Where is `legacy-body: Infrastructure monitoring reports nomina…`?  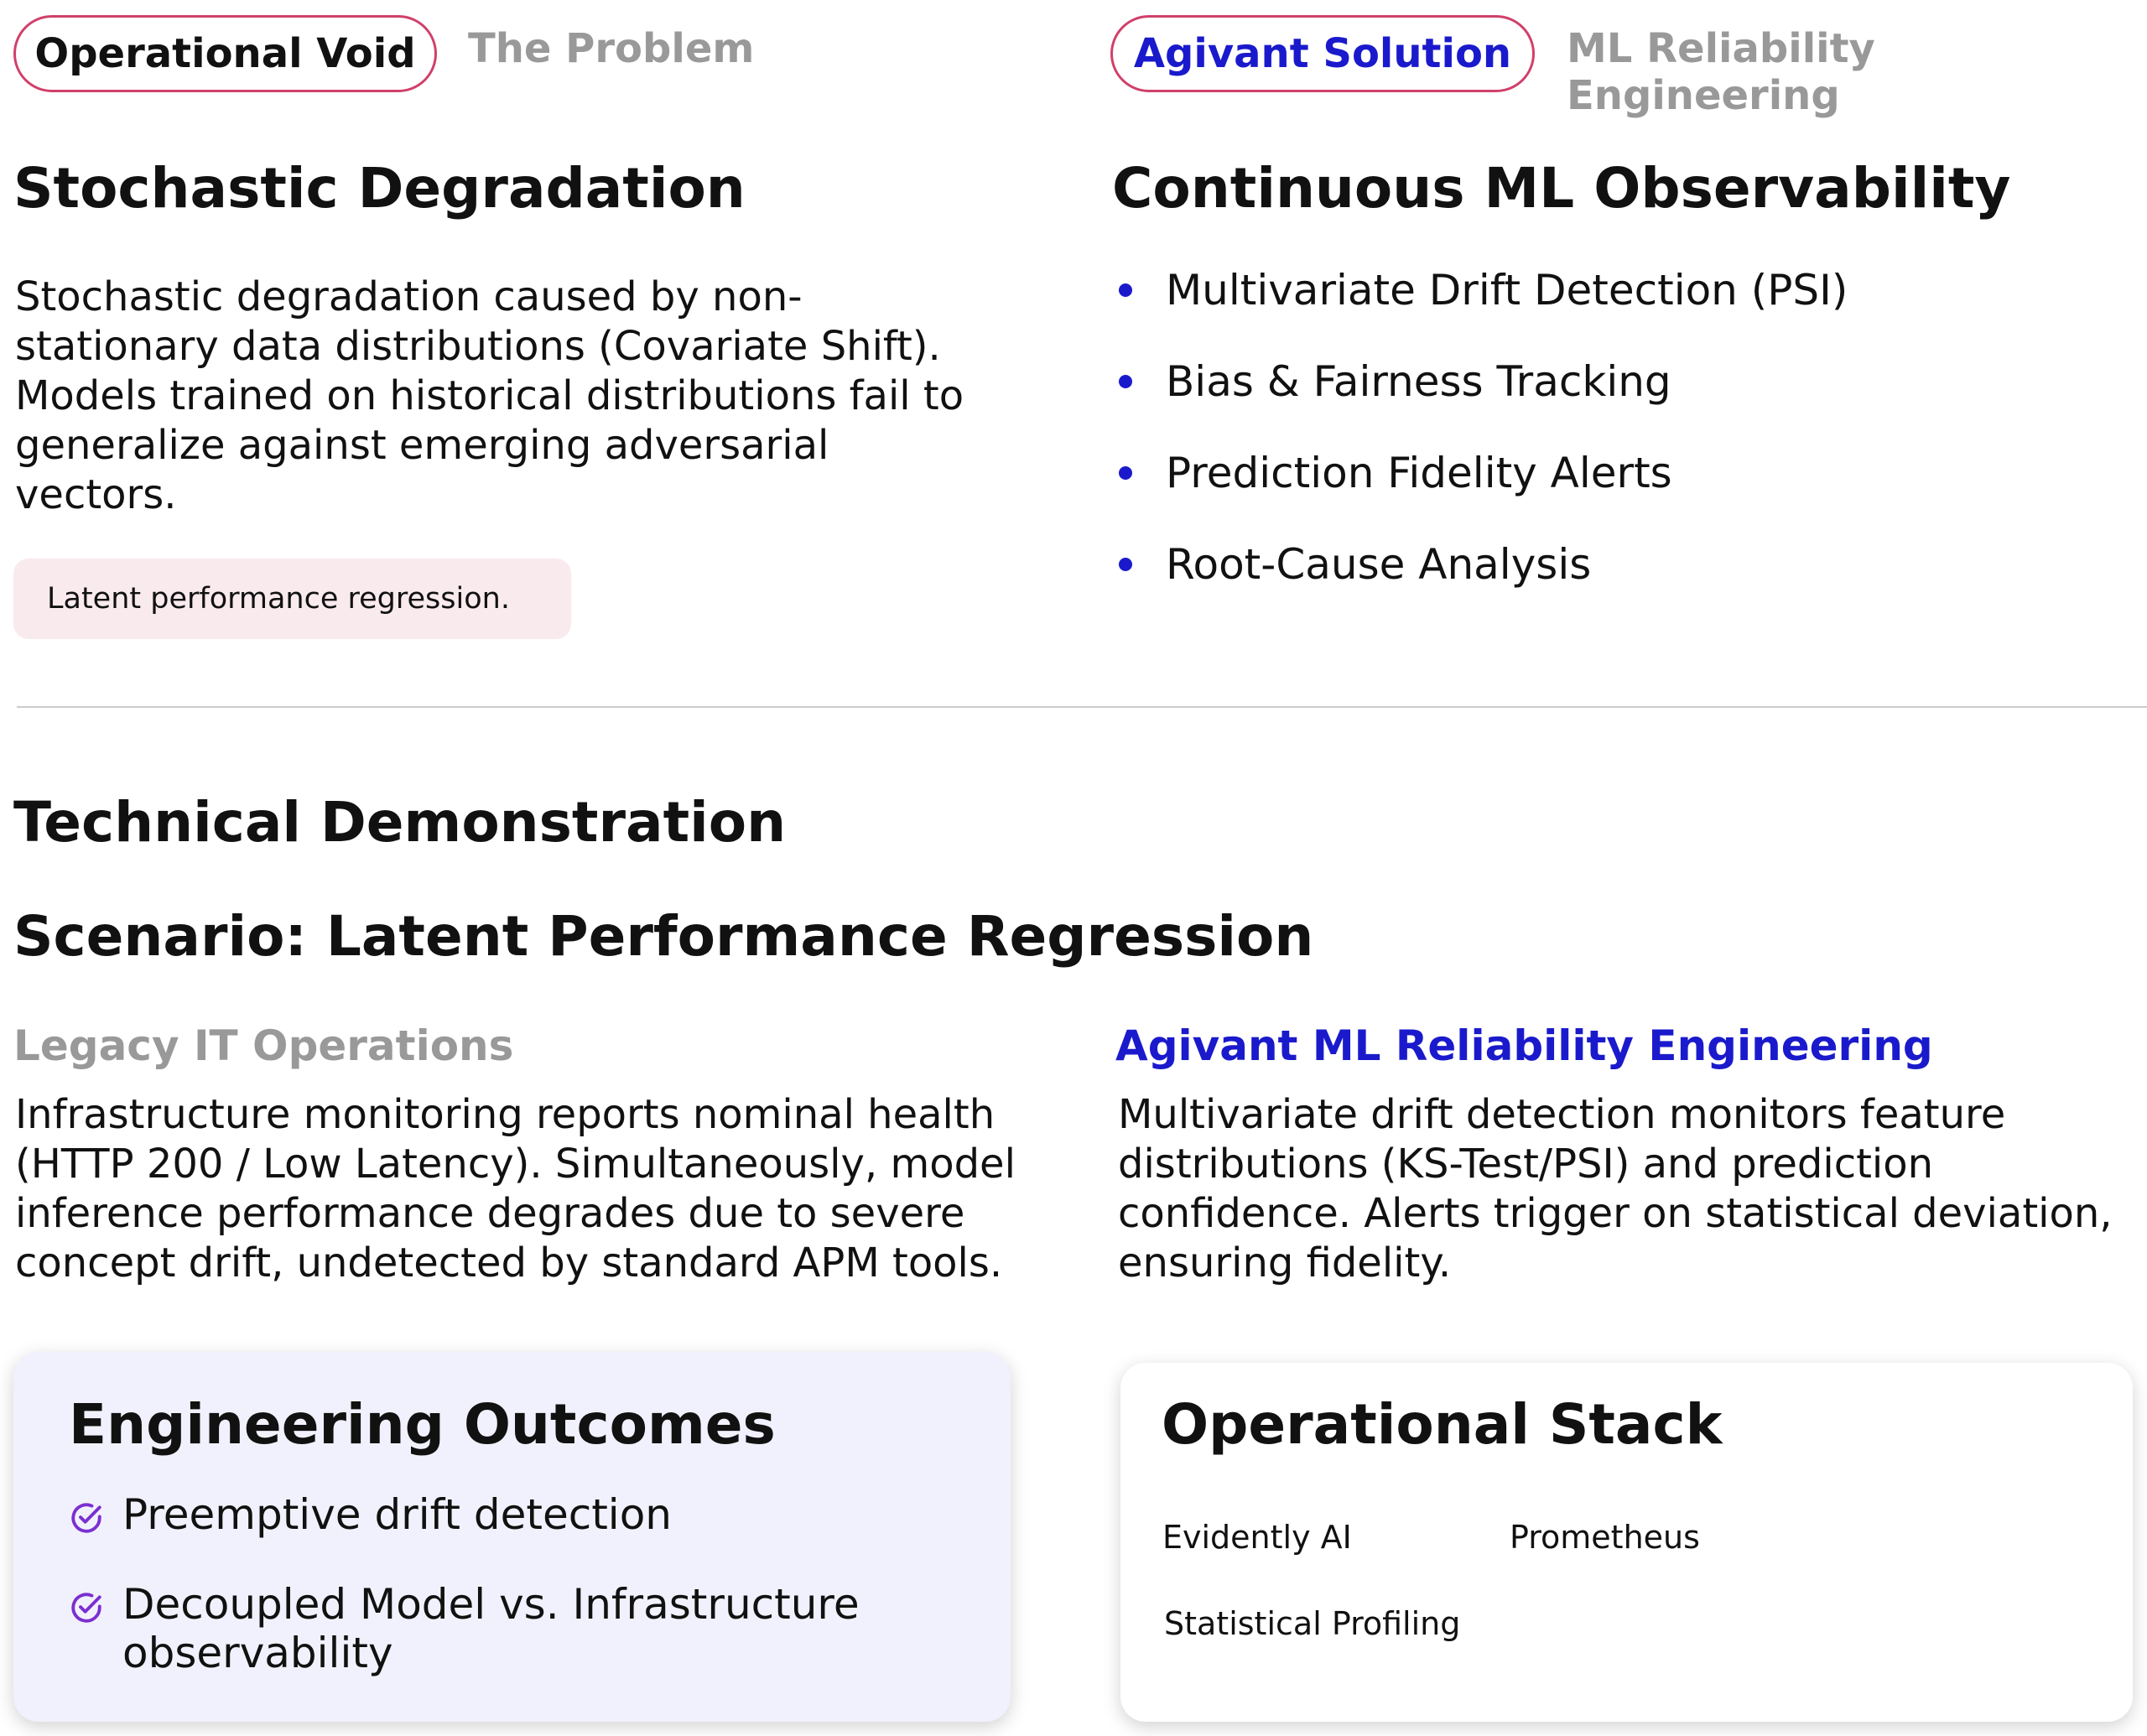 legacy-body: Infrastructure monitoring reports nomina… is located at coordinates (515, 1188).